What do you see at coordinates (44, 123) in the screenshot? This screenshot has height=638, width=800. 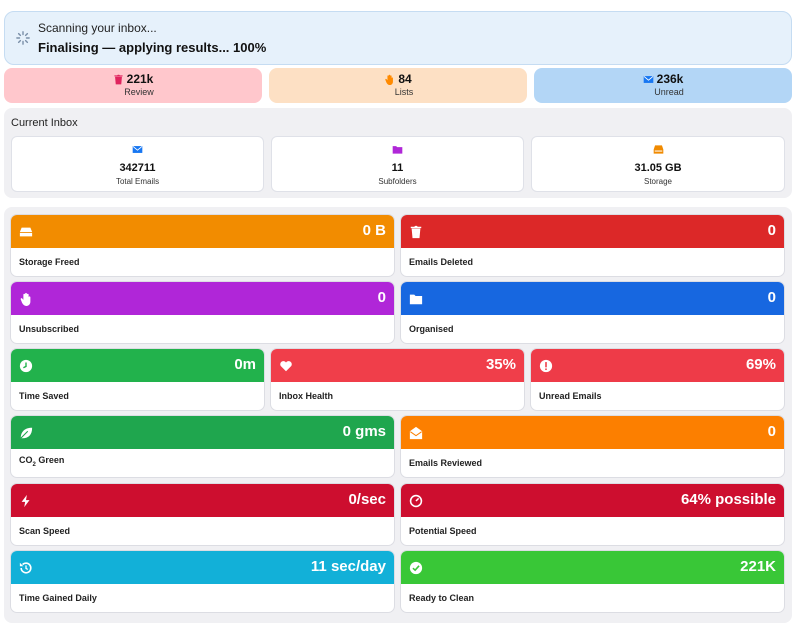 I see `current-inbox-title: Current Inbox` at bounding box center [44, 123].